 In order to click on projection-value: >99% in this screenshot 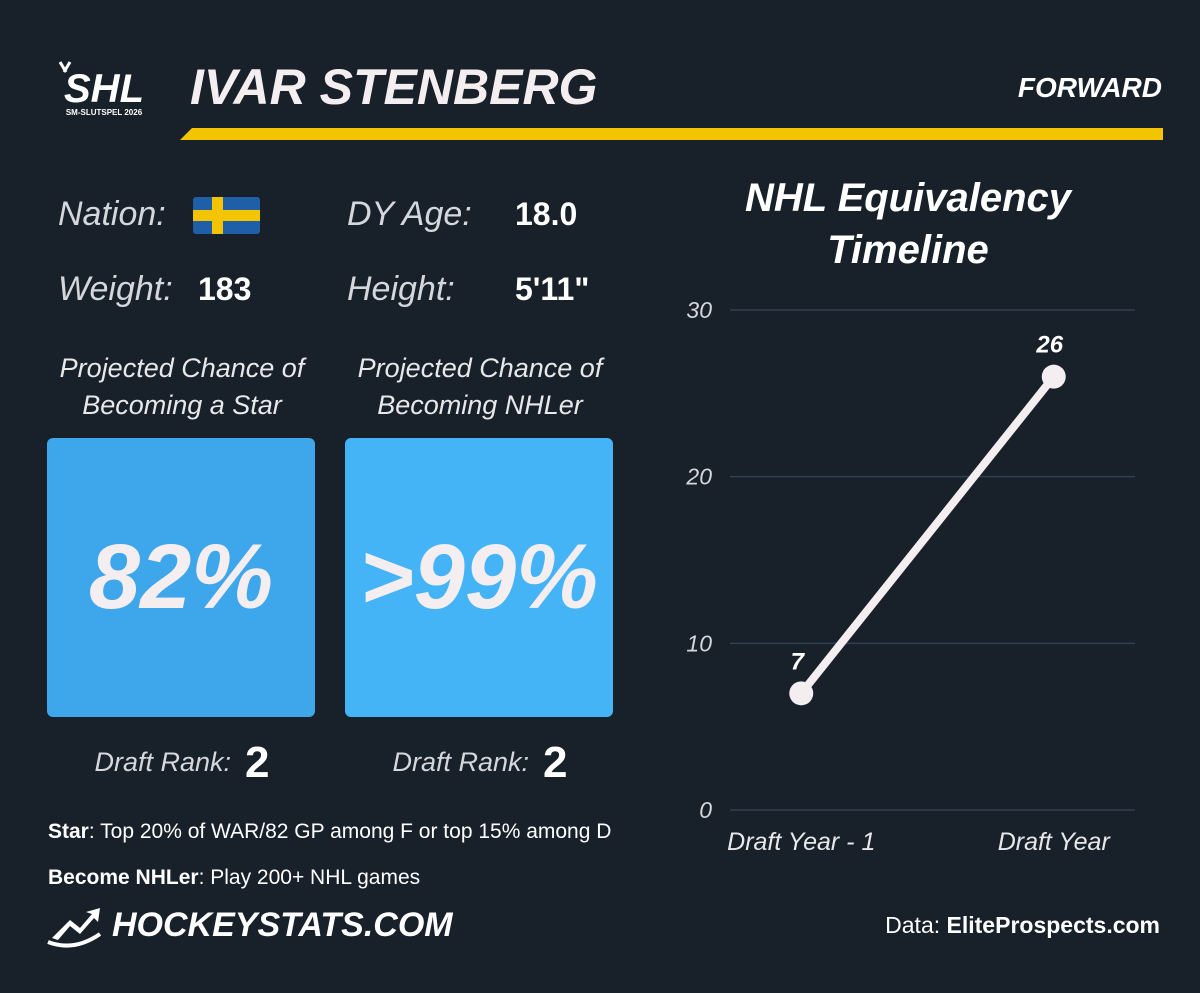, I will do `click(479, 577)`.